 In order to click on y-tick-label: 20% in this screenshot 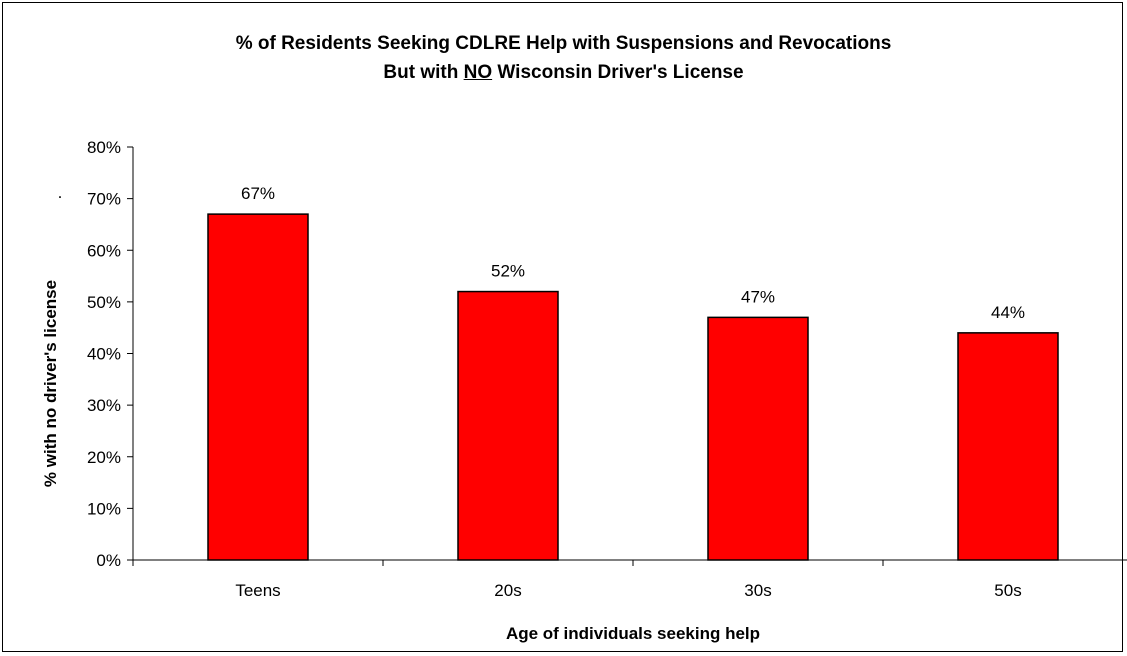, I will do `click(104, 457)`.